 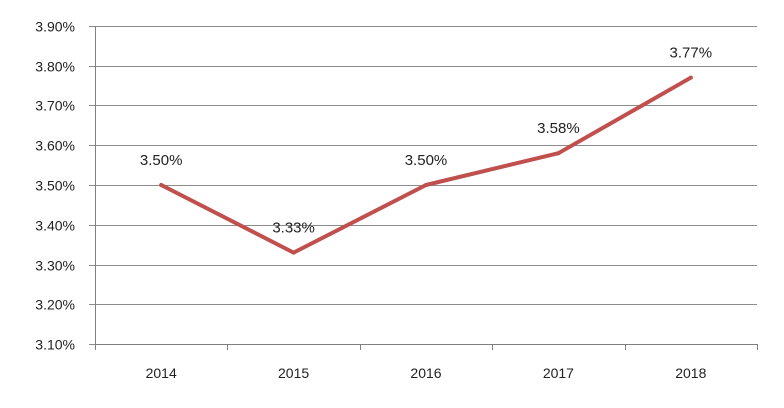 I want to click on x-tick-label: 2018, so click(x=690, y=373).